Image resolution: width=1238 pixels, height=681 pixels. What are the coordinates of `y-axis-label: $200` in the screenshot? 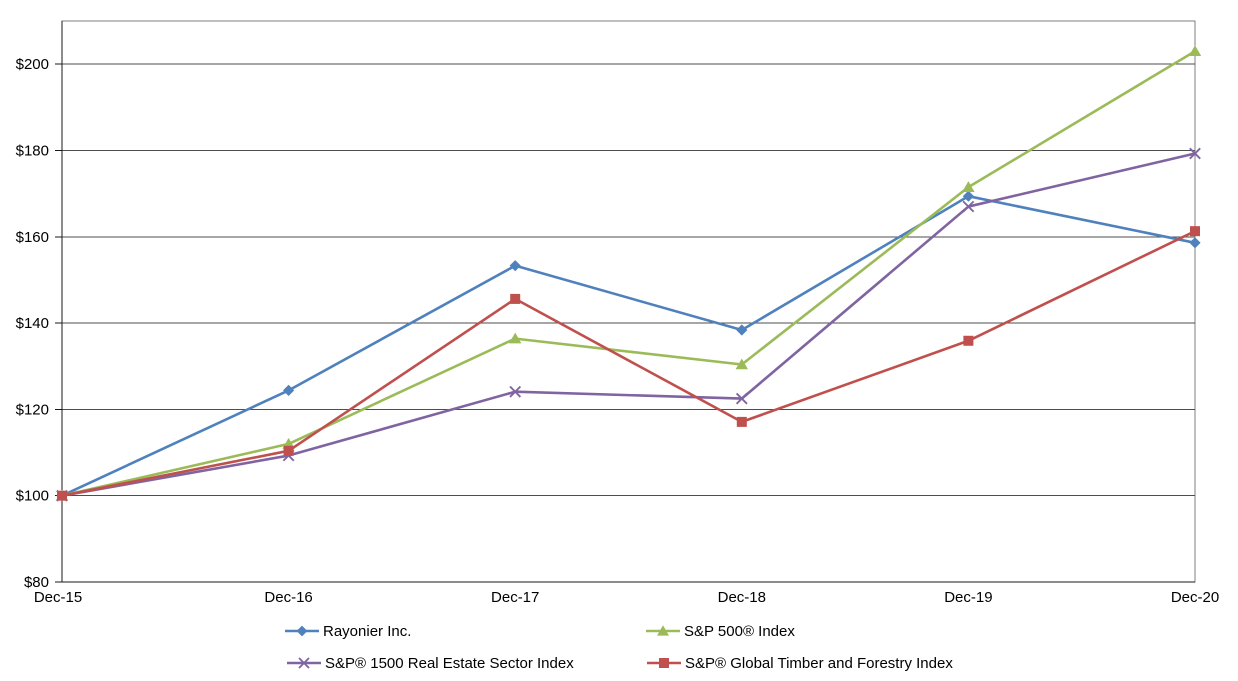 It's located at (32, 64).